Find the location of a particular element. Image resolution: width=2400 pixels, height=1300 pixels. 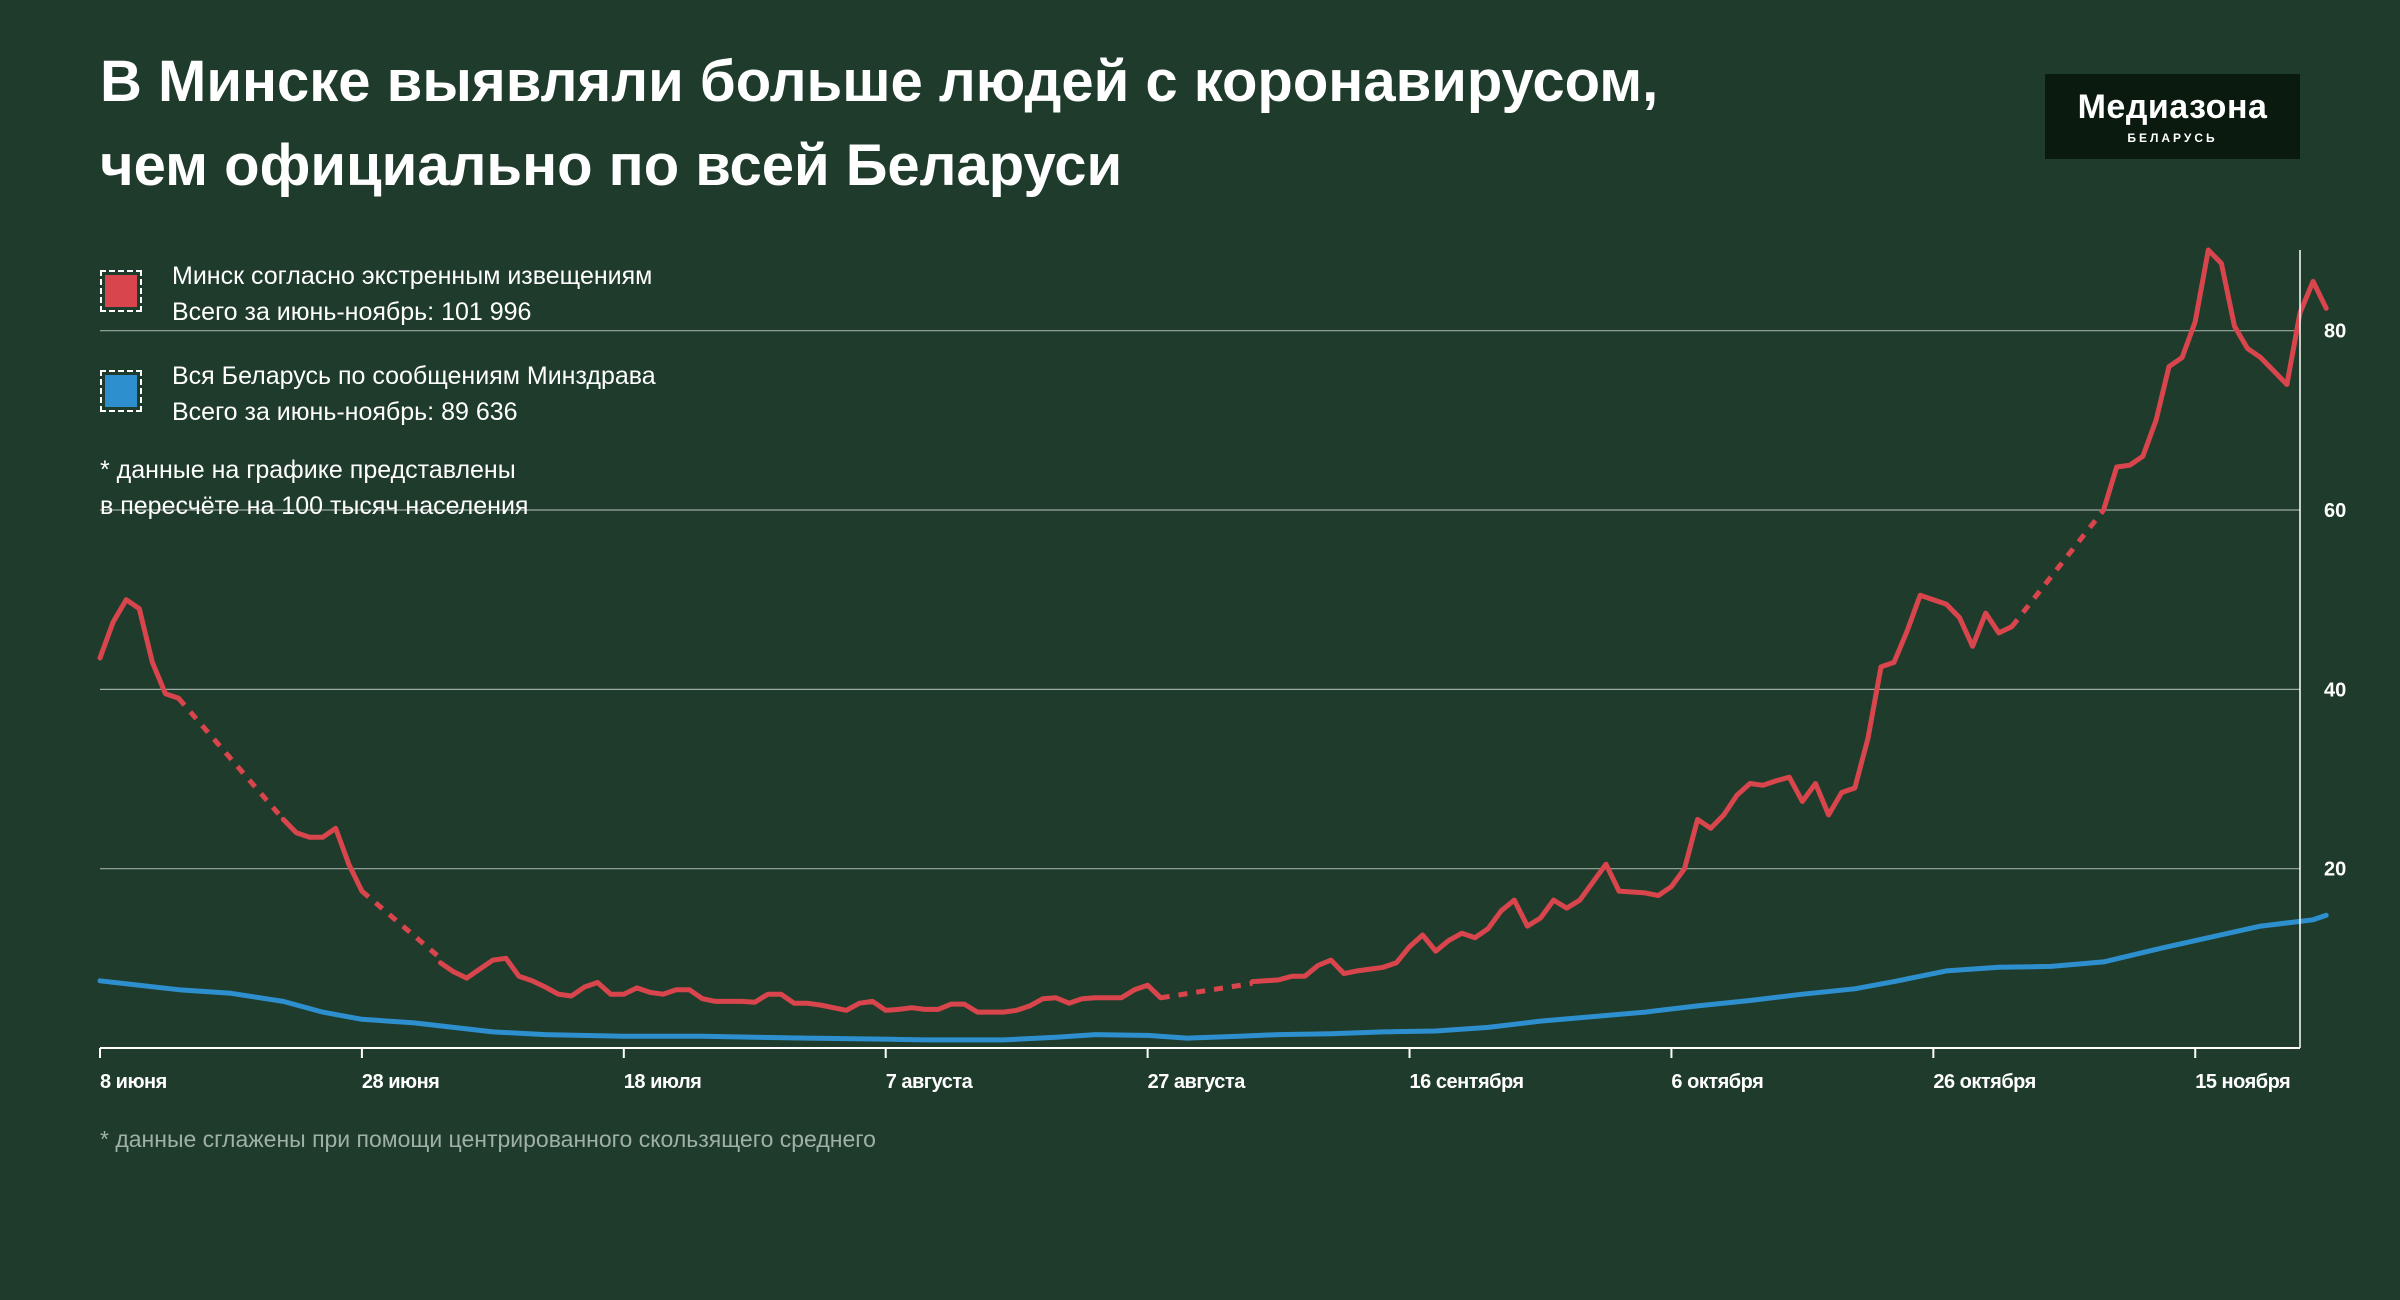

legend-swatch-minsk is located at coordinates (121, 291).